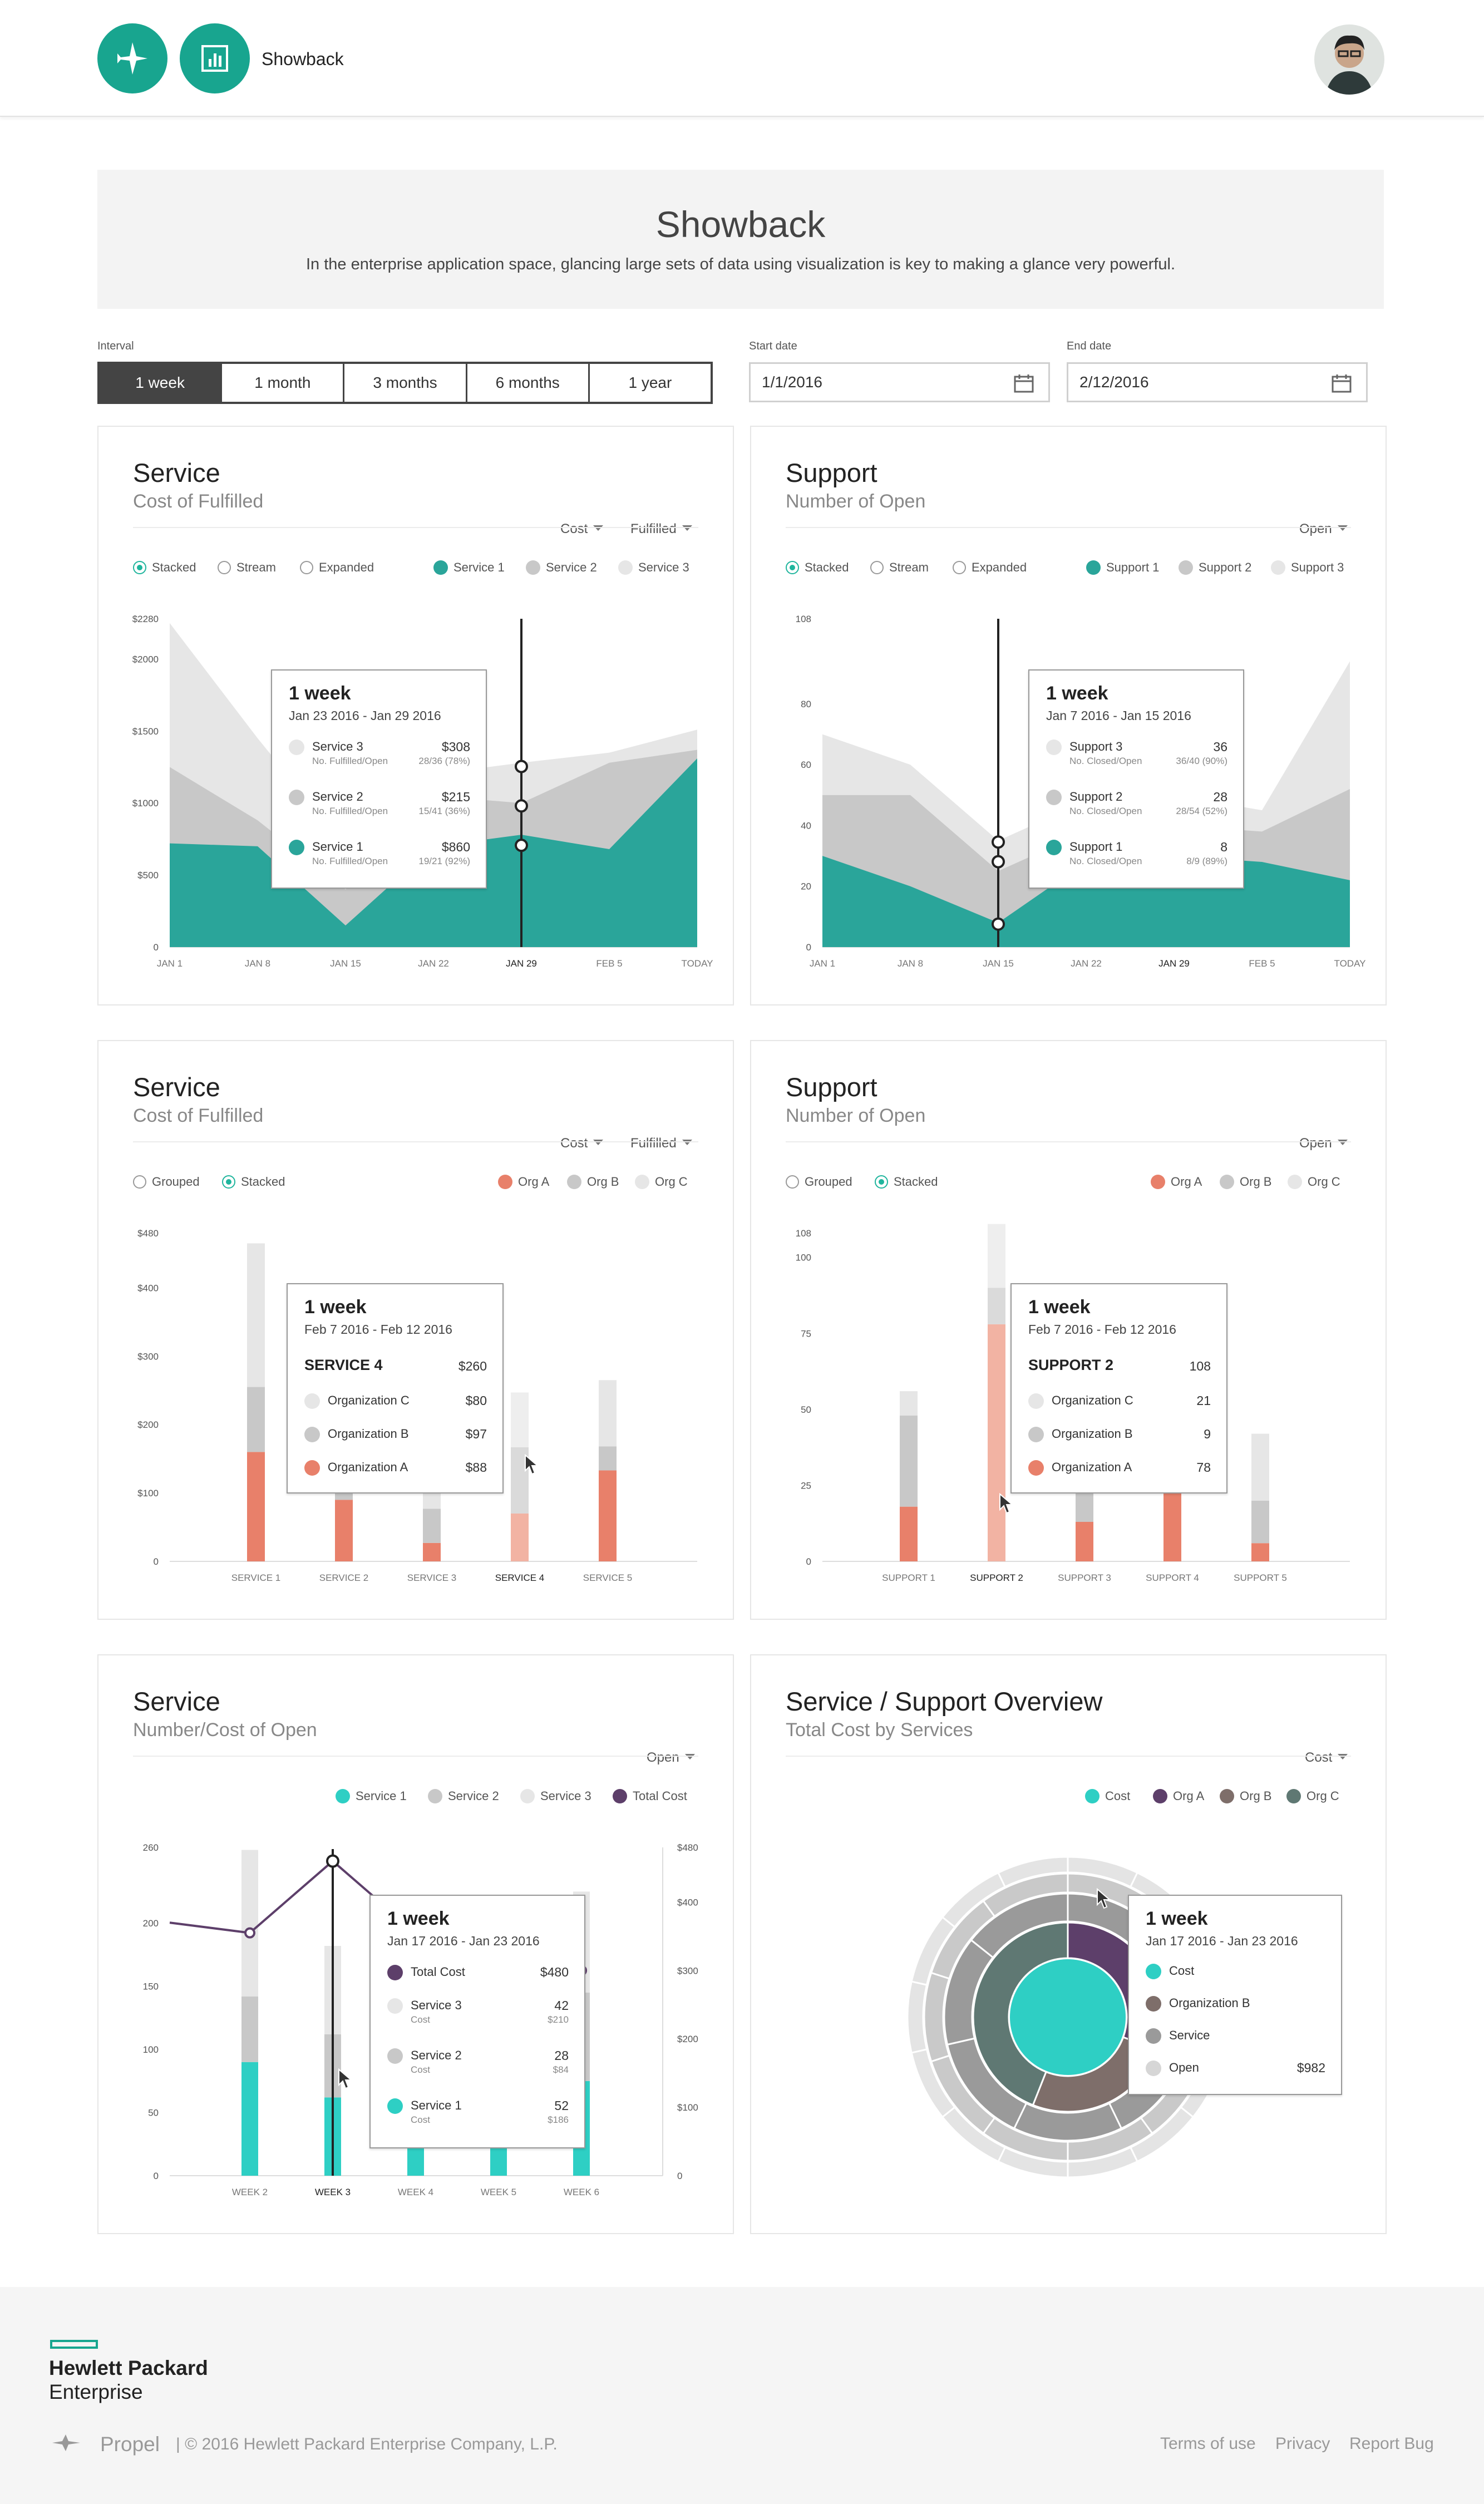  Describe the element at coordinates (1218, 382) in the screenshot. I see `end-date-field: 2/12/2016` at that location.